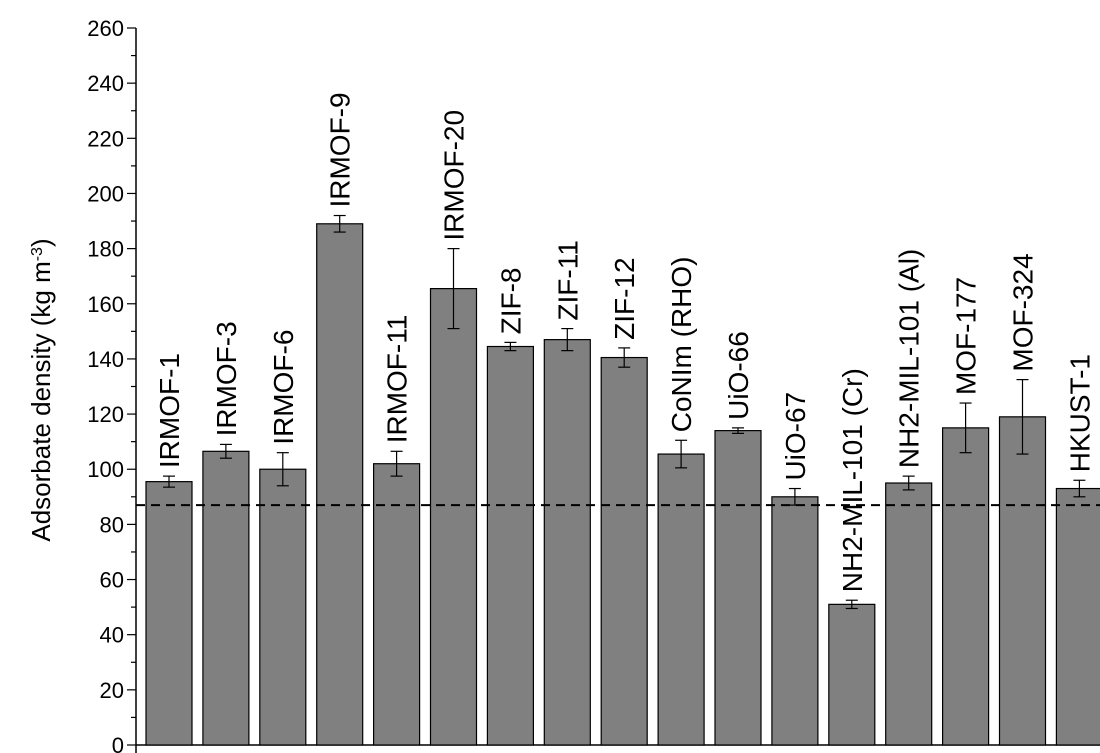 This screenshot has height=753, width=1100. What do you see at coordinates (909, 358) in the screenshot?
I see `bar-category-label: NH2-MIL-101 (Al)` at bounding box center [909, 358].